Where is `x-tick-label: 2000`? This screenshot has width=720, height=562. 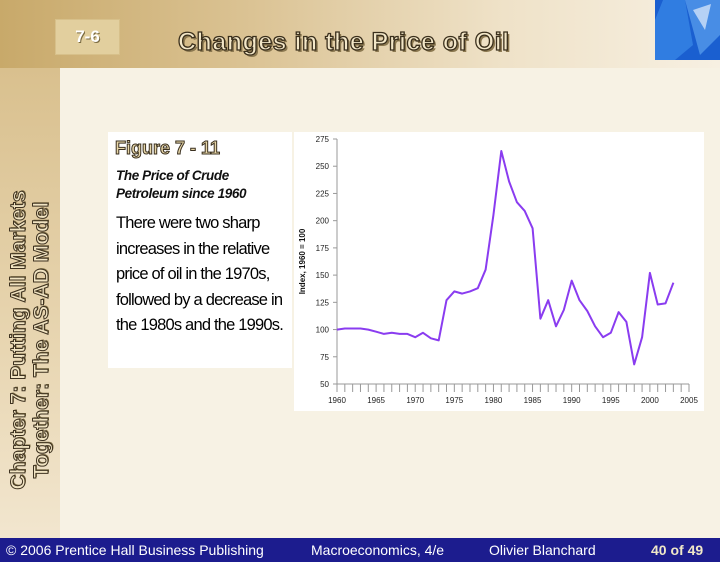 x-tick-label: 2000 is located at coordinates (650, 400).